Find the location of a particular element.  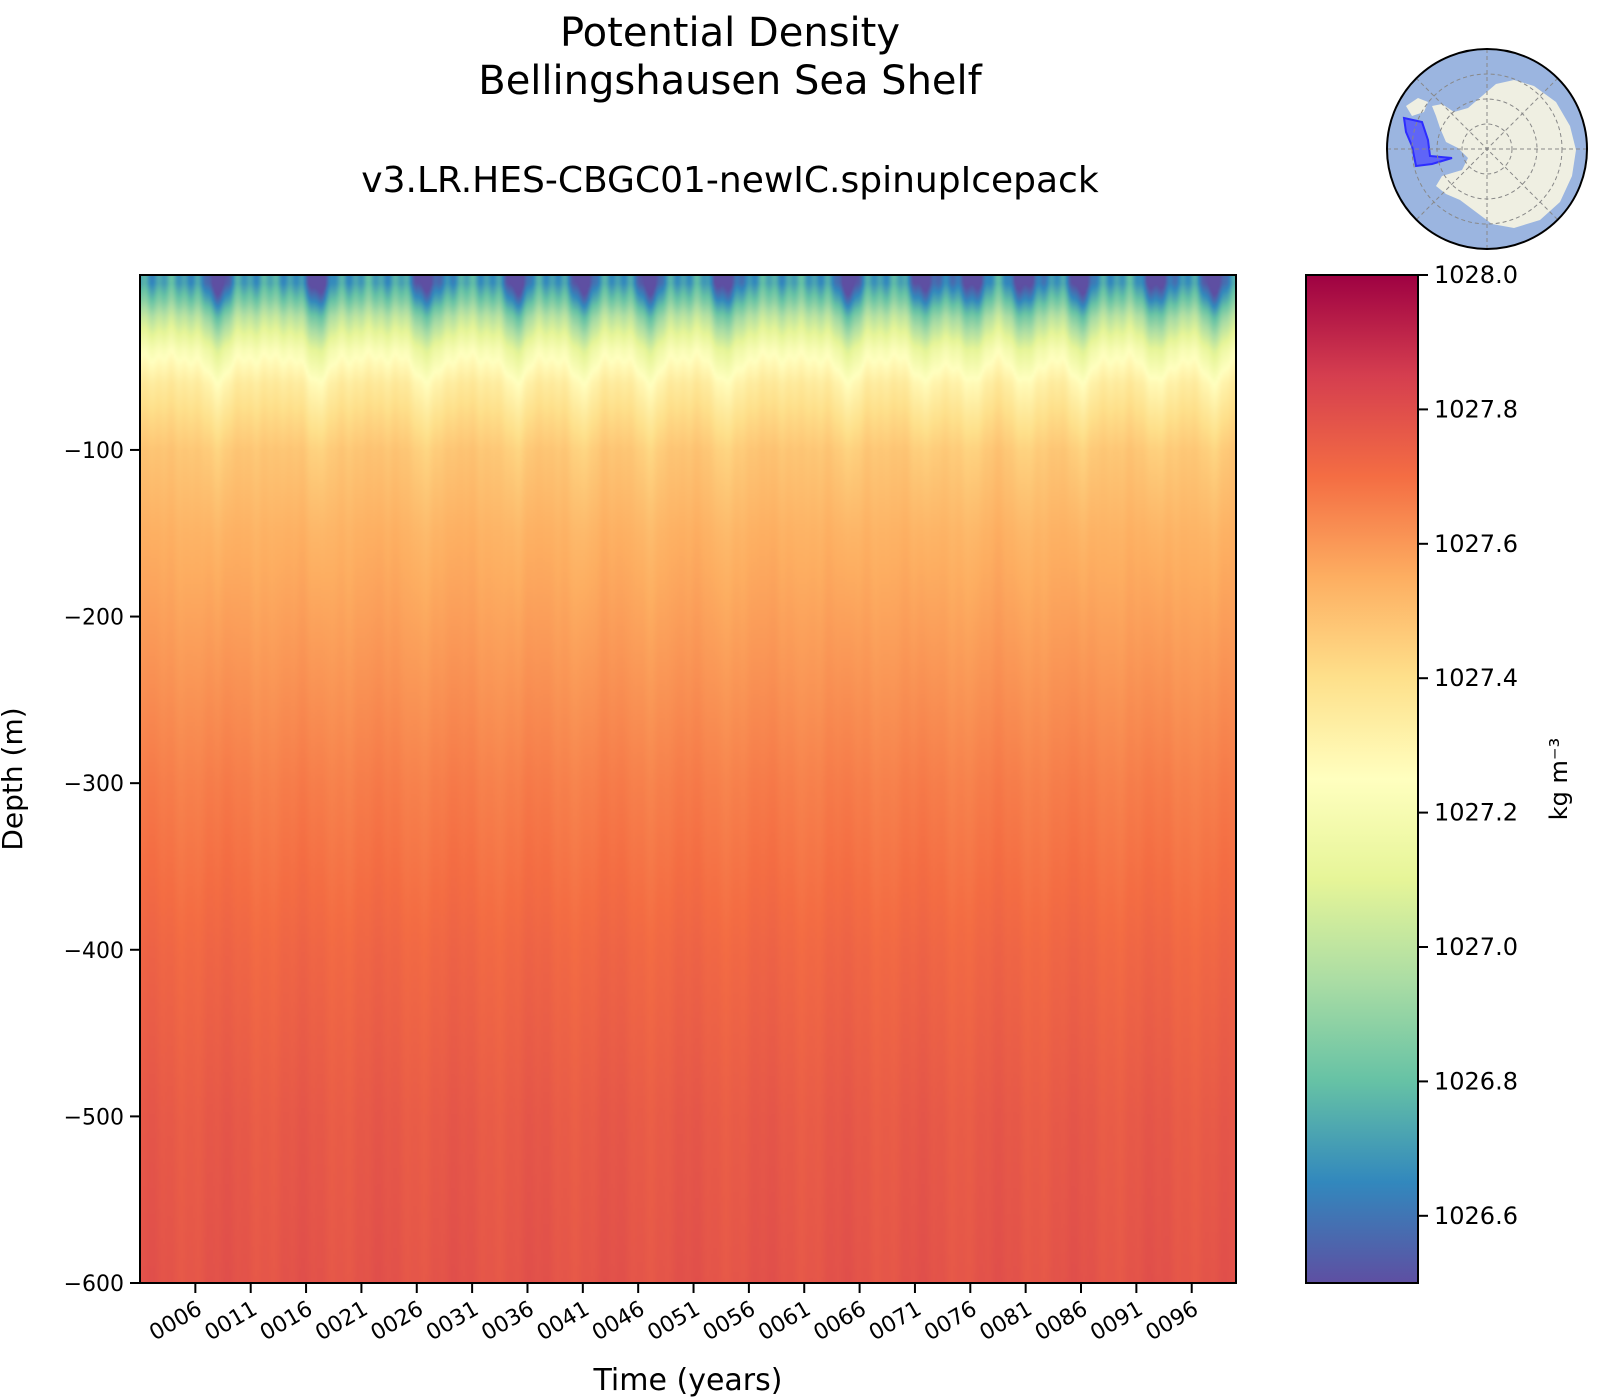

colorbar-tick-label: 1027.2 is located at coordinates (1476, 813).